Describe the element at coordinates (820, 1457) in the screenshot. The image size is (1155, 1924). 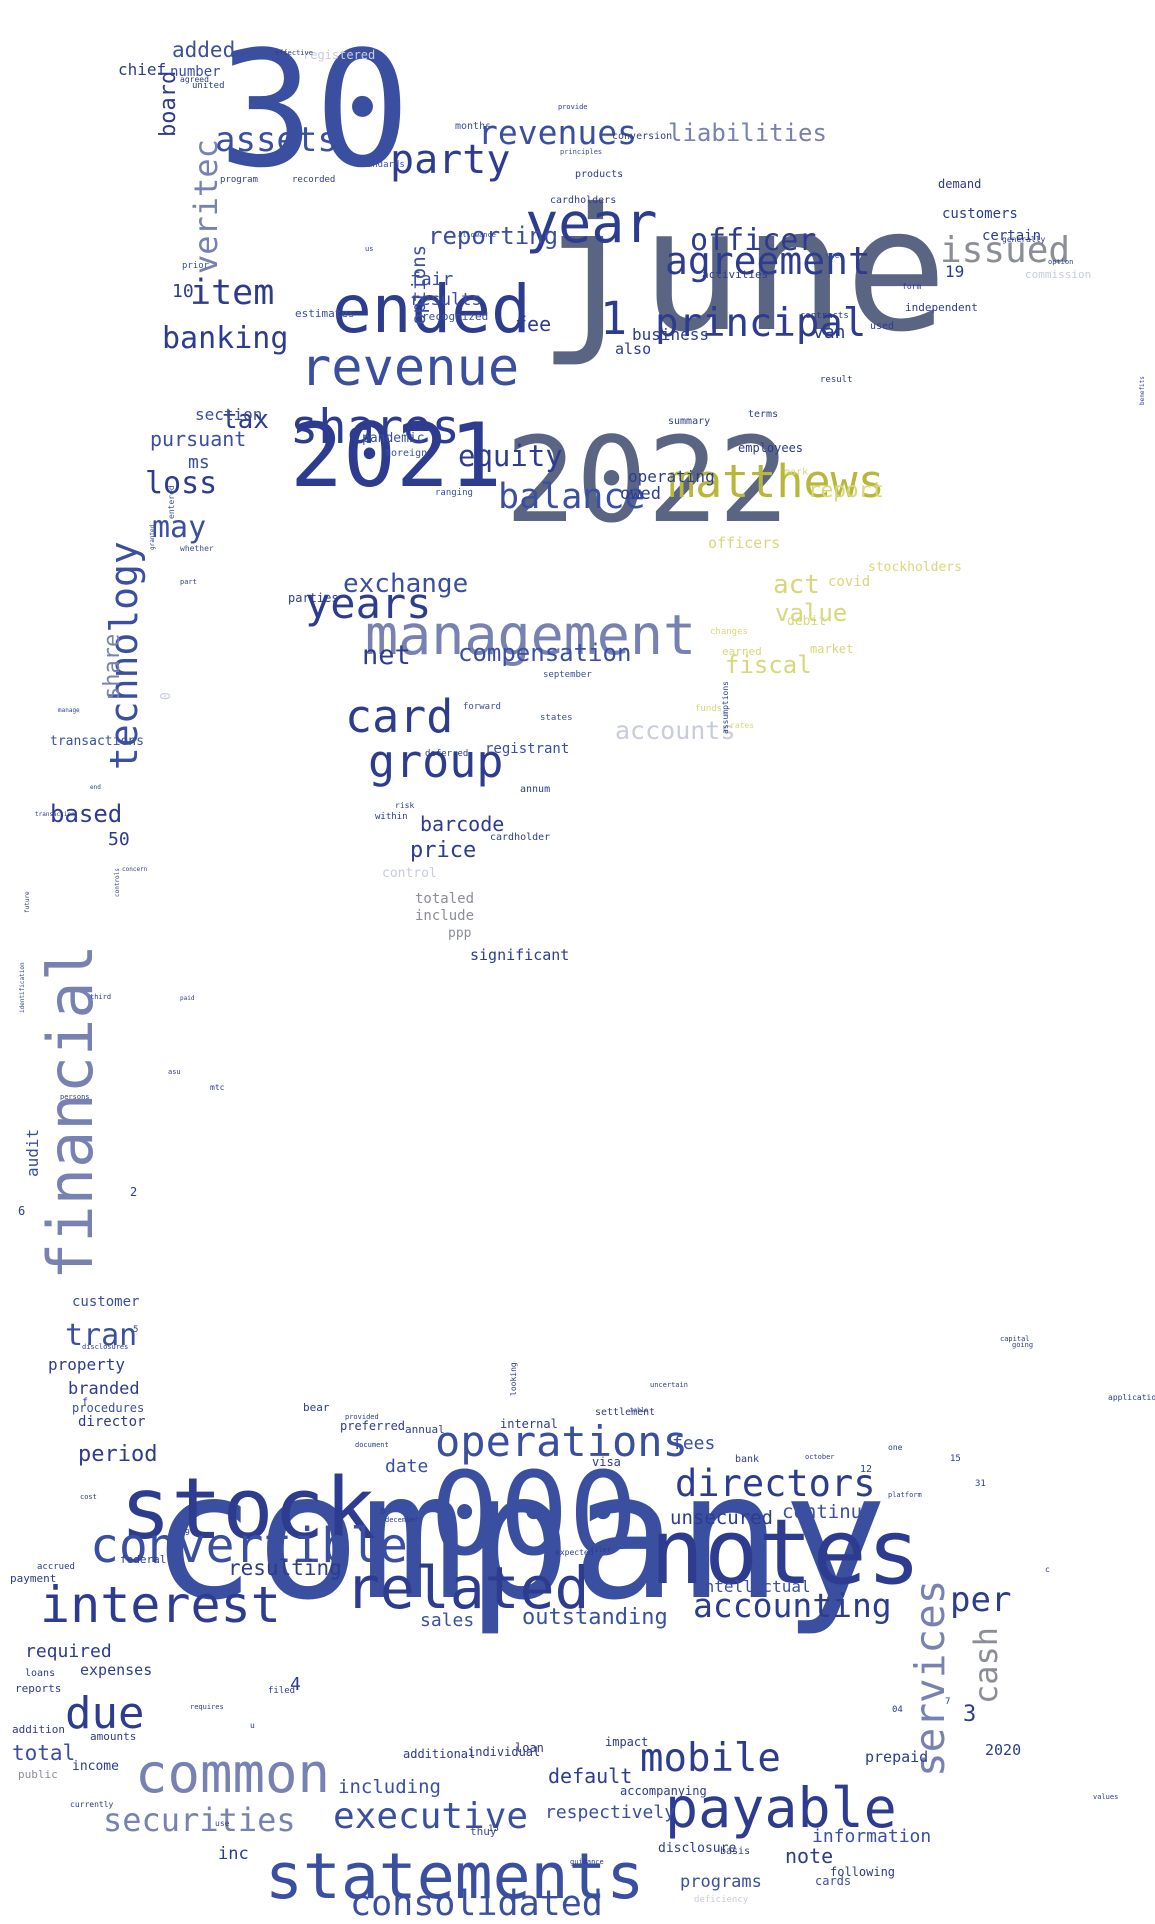
I see `cloud-word: october` at that location.